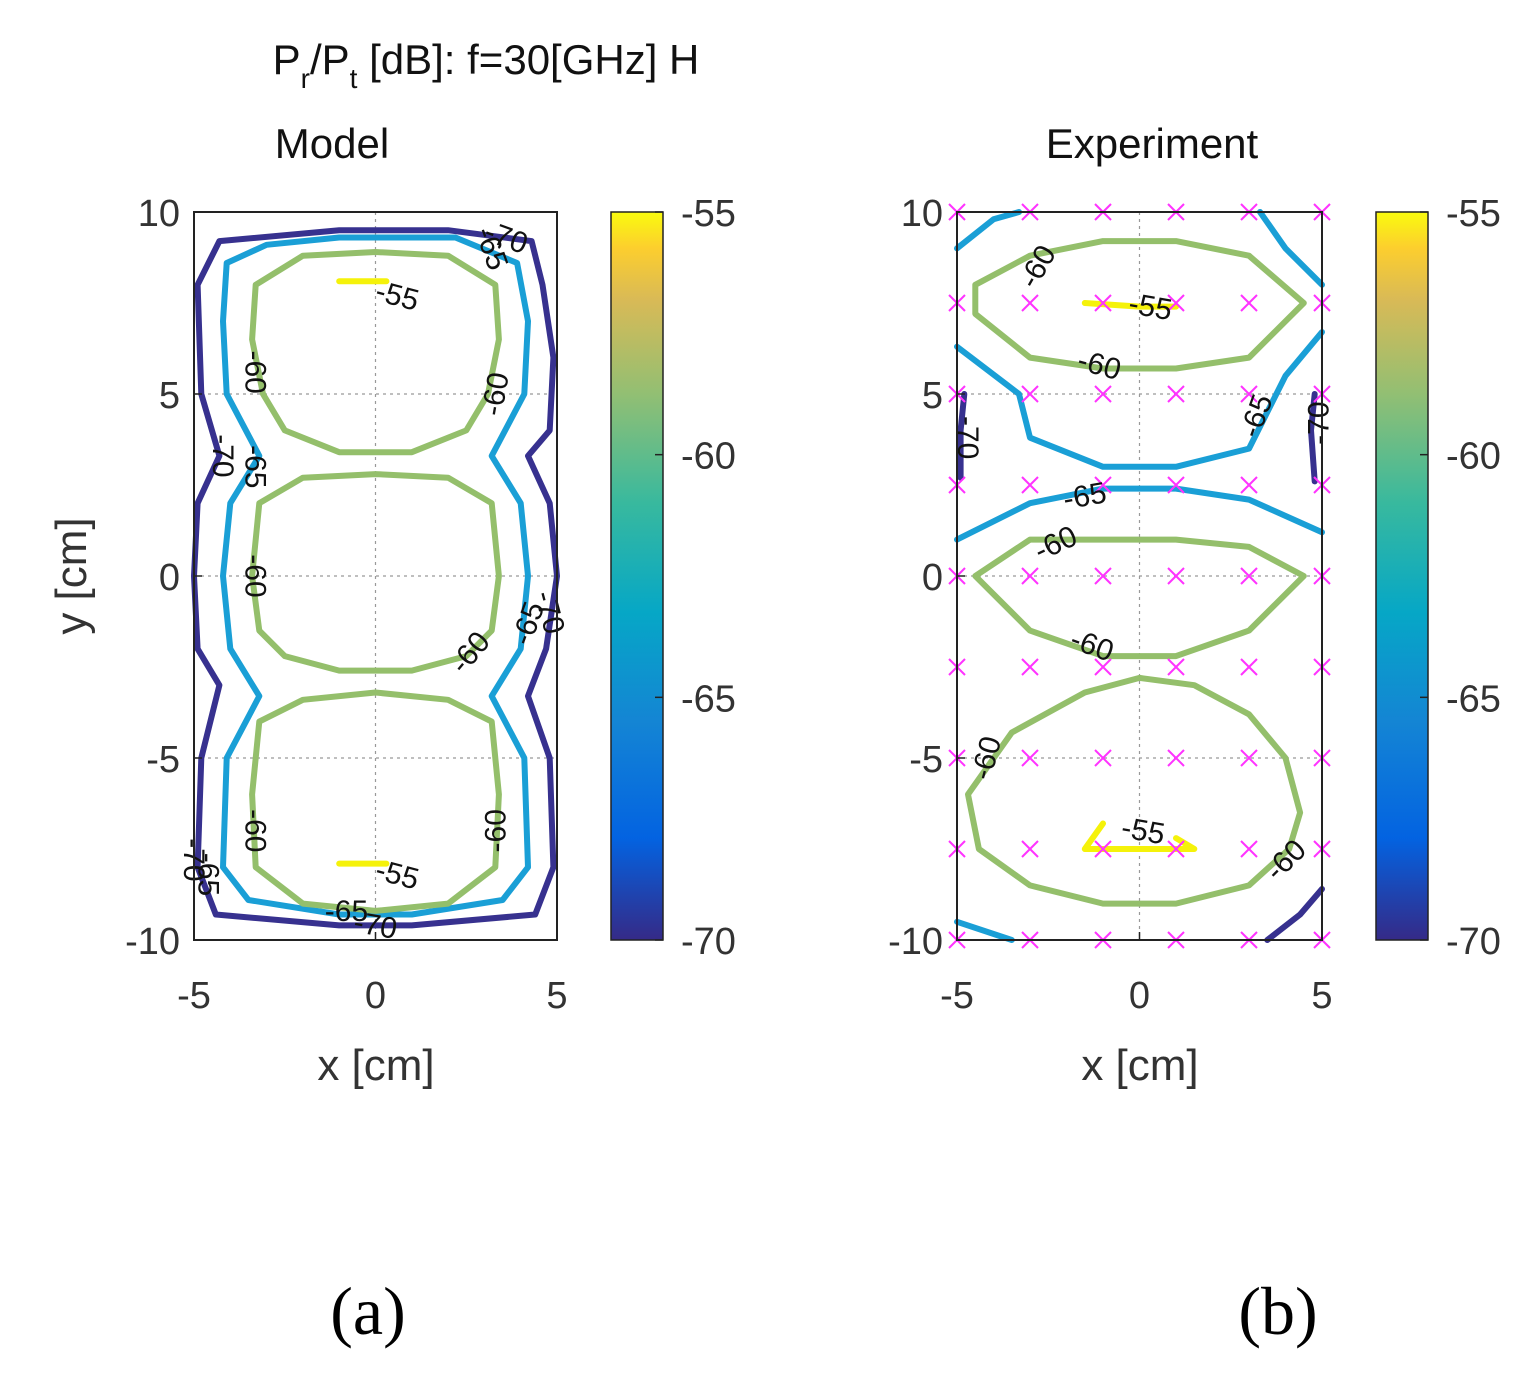  I want to click on model-y-ticks: -10 -5 0 5 10, so click(163, 578).